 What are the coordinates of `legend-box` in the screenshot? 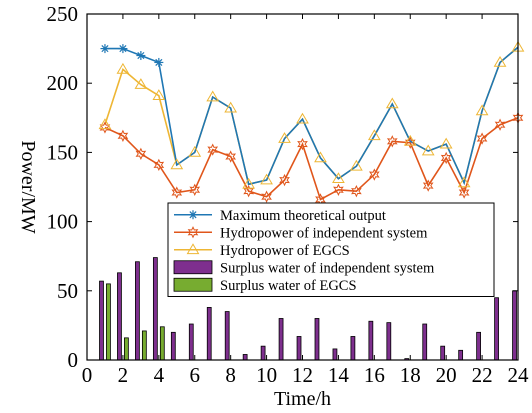 It's located at (331, 249).